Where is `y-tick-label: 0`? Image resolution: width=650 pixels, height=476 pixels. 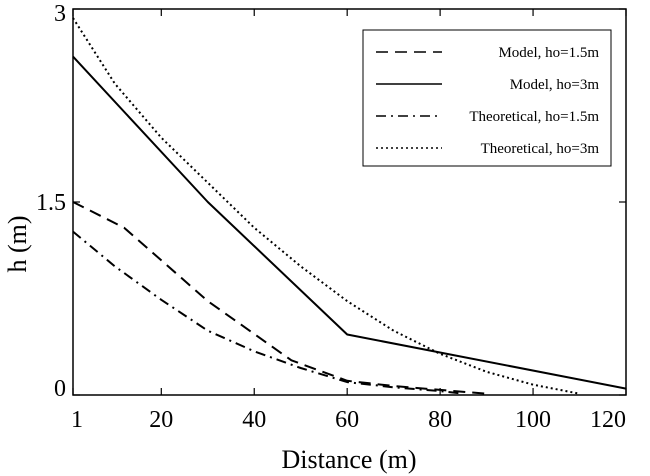
y-tick-label: 0 is located at coordinates (60, 389).